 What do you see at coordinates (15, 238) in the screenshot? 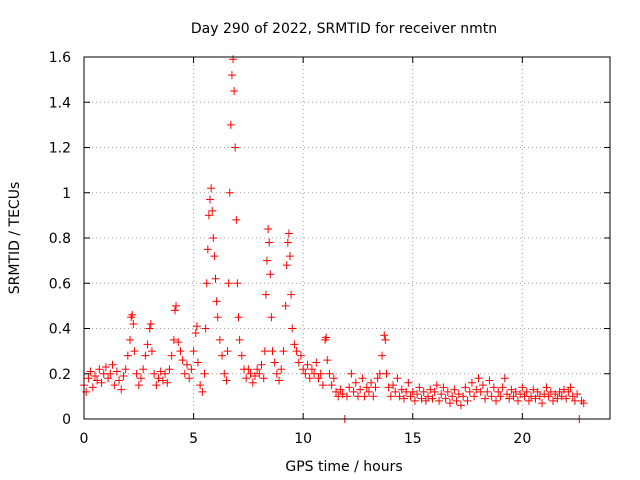
I see `y-axis-label: SRMTID / TECUs` at bounding box center [15, 238].